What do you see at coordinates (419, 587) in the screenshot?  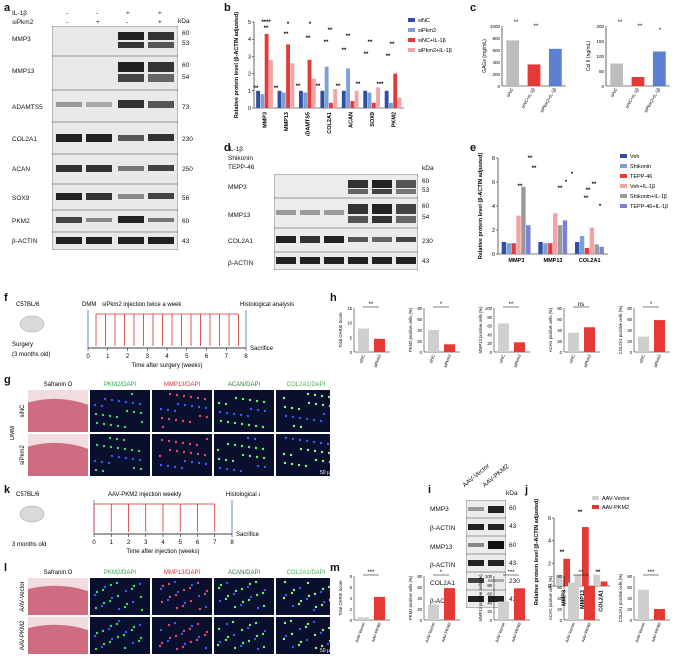 I see `y-tick-label: 60` at bounding box center [419, 587].